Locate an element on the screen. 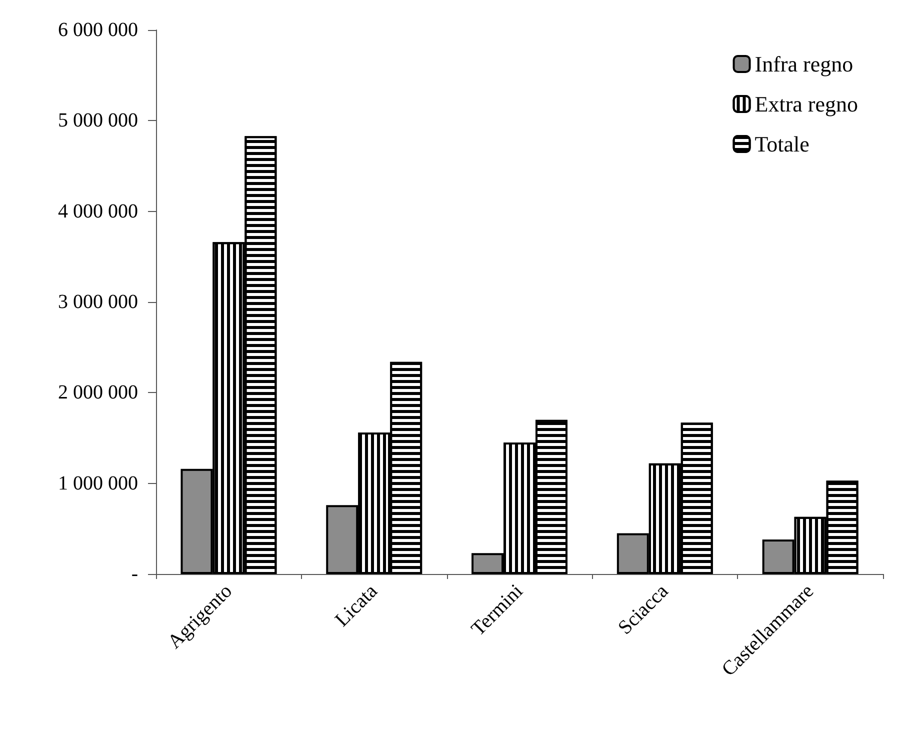  legend-label: Extra regno is located at coordinates (806, 104).